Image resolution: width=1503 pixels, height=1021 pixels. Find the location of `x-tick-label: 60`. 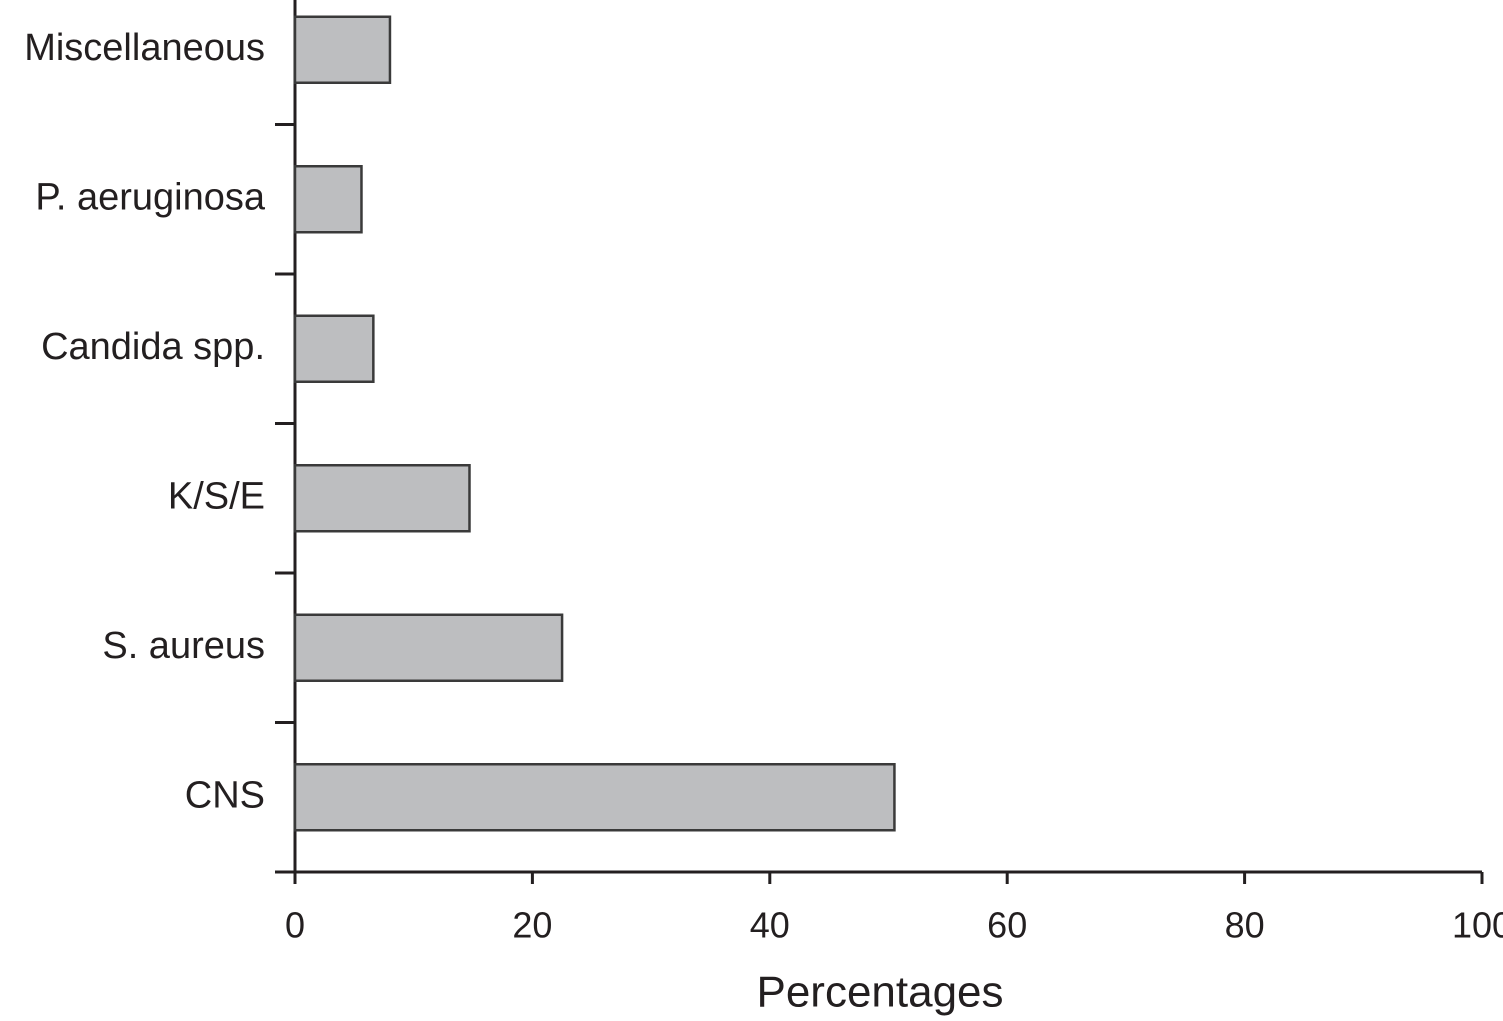

x-tick-label: 60 is located at coordinates (1007, 925).